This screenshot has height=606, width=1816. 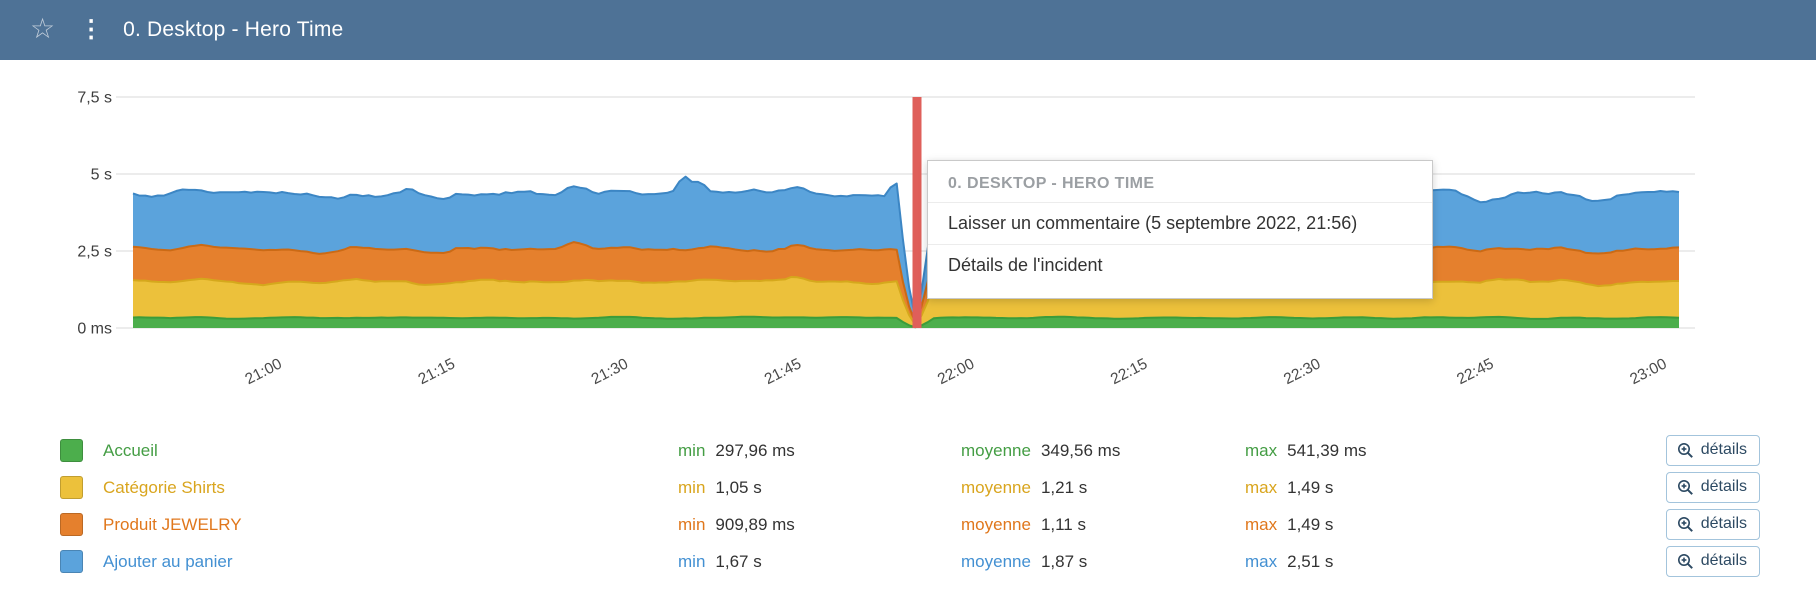 What do you see at coordinates (1103, 488) in the screenshot?
I see `stat-group: moyenne 1,21 s` at bounding box center [1103, 488].